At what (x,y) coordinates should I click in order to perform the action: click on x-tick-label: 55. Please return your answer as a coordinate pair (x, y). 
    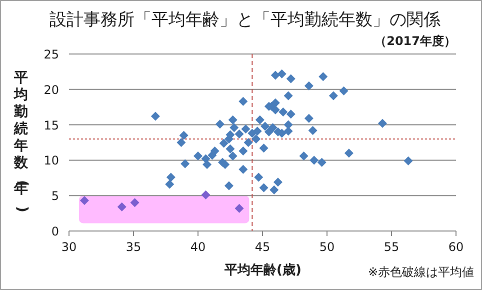
    Looking at the image, I should click on (392, 247).